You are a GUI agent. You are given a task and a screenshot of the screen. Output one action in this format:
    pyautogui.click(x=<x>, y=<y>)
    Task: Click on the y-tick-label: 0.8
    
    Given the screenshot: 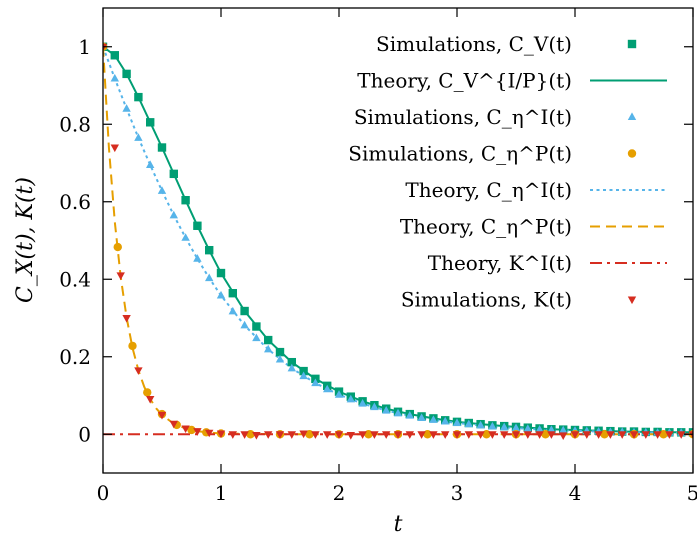 What is the action you would take?
    pyautogui.click(x=75, y=124)
    